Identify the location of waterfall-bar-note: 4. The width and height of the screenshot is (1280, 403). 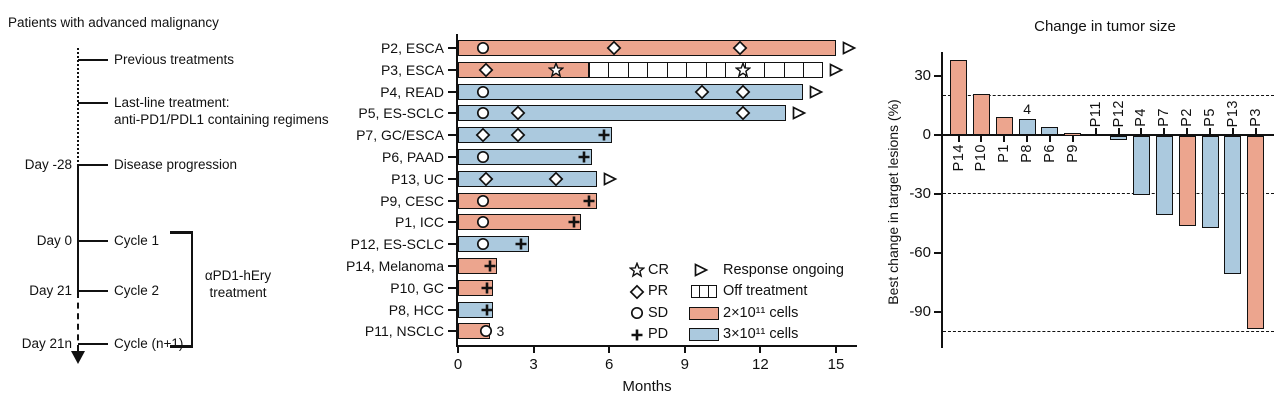
(1027, 109).